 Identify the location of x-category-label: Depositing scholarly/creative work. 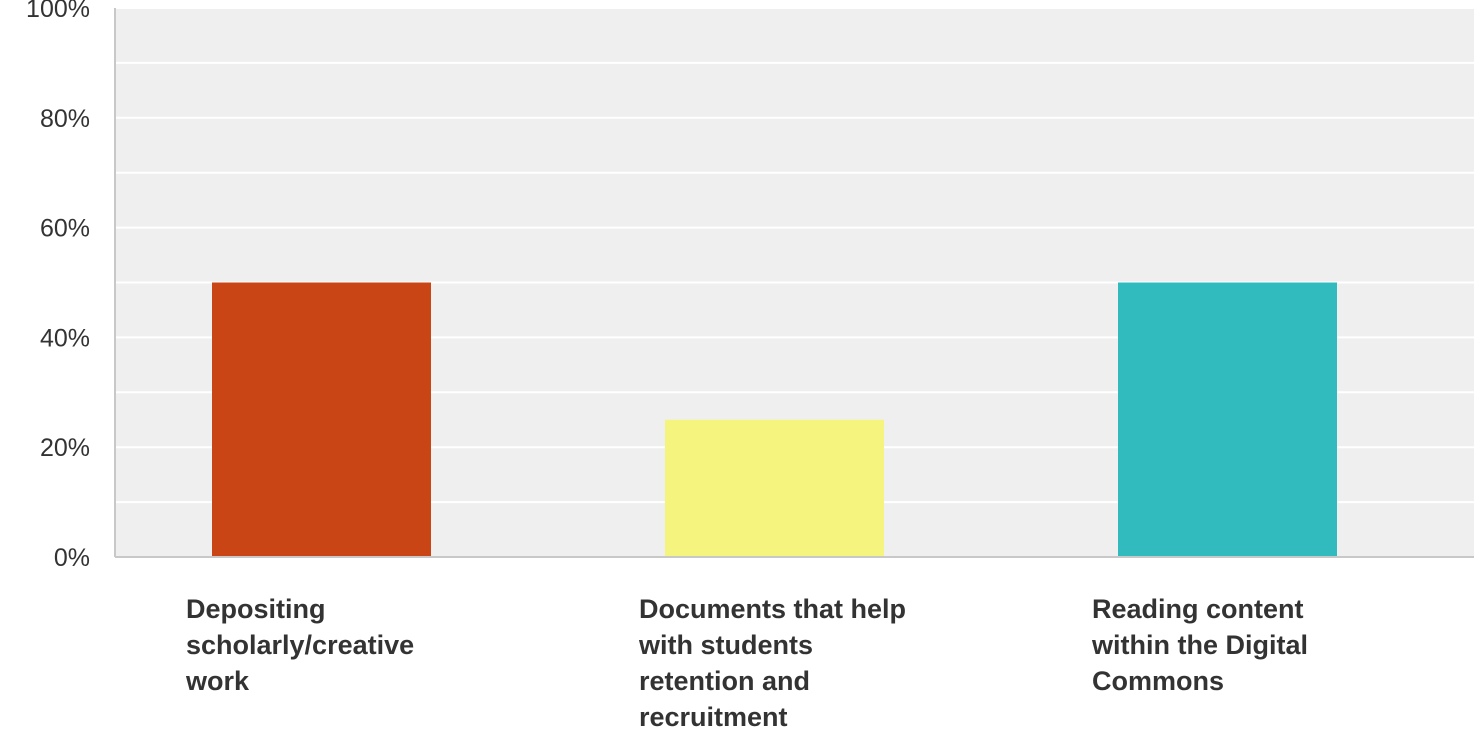
(299, 645).